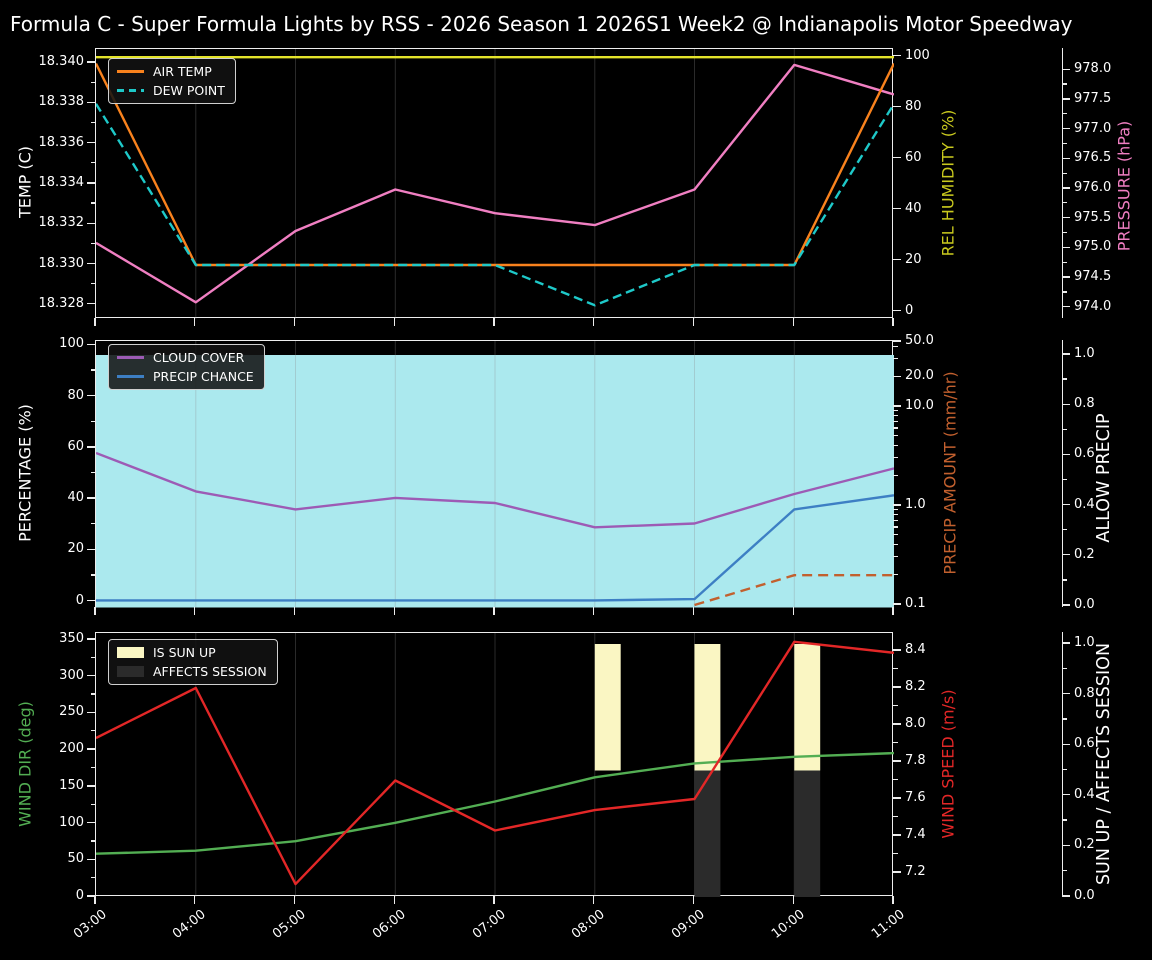 The image size is (1152, 960). What do you see at coordinates (1093, 247) in the screenshot?
I see `y-tick-label: 975.0` at bounding box center [1093, 247].